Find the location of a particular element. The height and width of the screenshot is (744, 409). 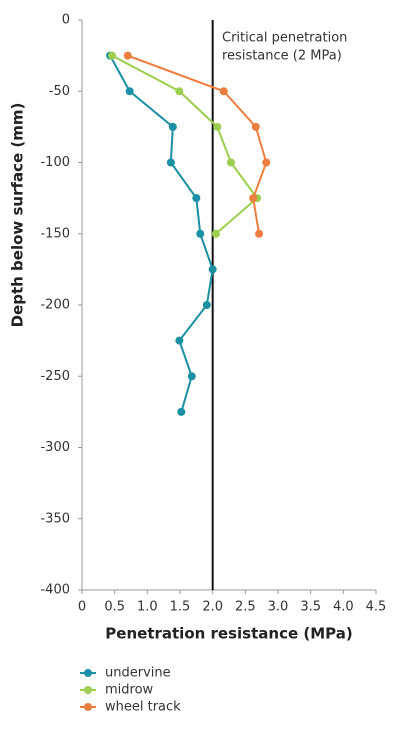

x-tick-label: 0 is located at coordinates (82, 607).